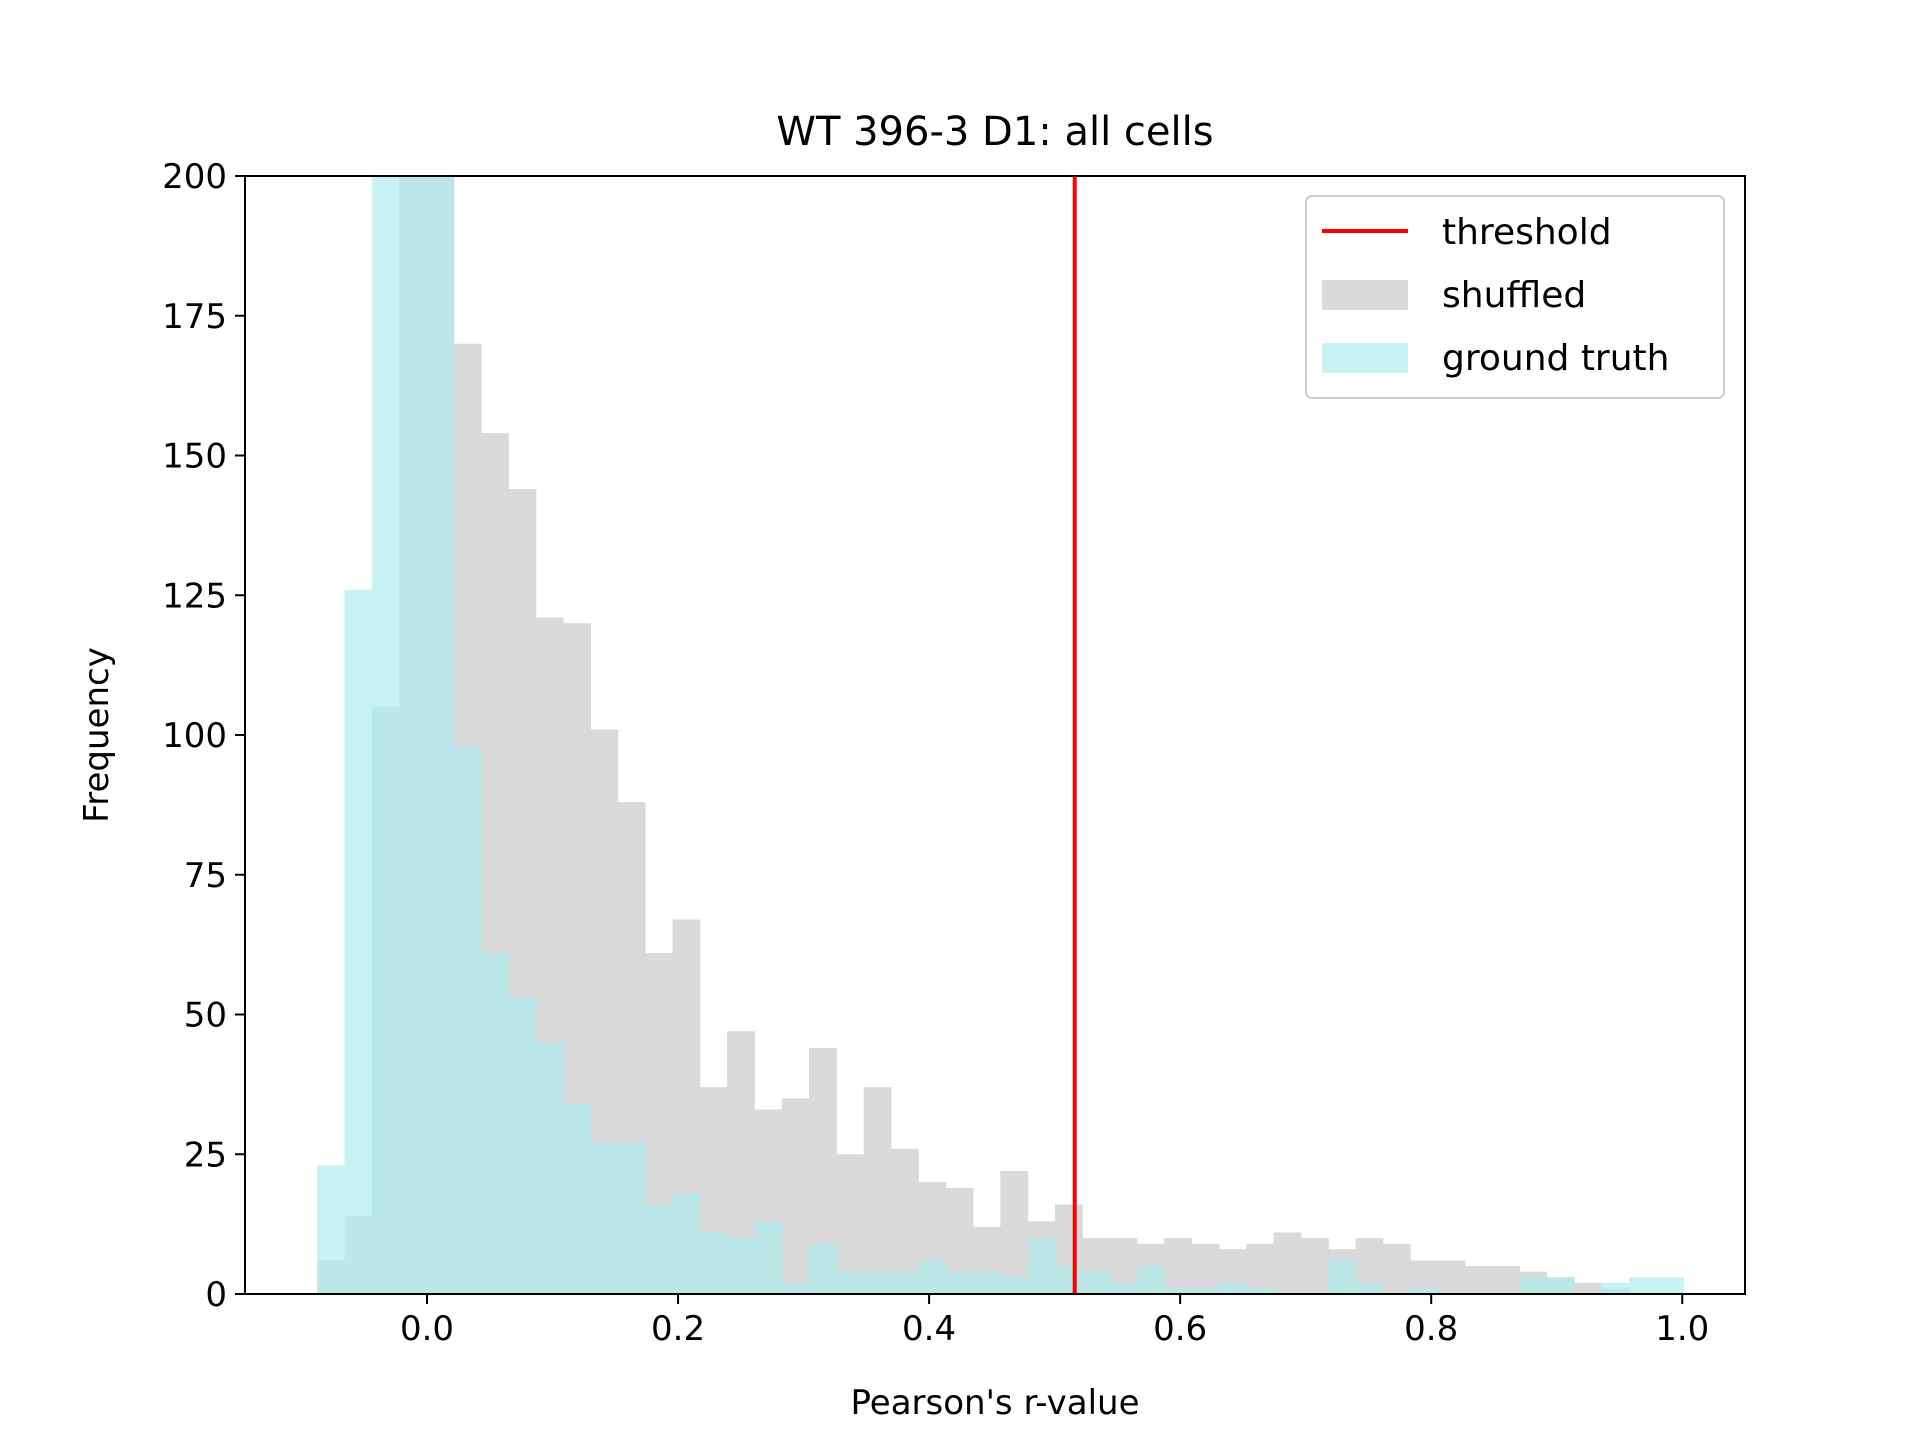  Describe the element at coordinates (1431, 1329) in the screenshot. I see `x-tick-label: 0.8` at that location.